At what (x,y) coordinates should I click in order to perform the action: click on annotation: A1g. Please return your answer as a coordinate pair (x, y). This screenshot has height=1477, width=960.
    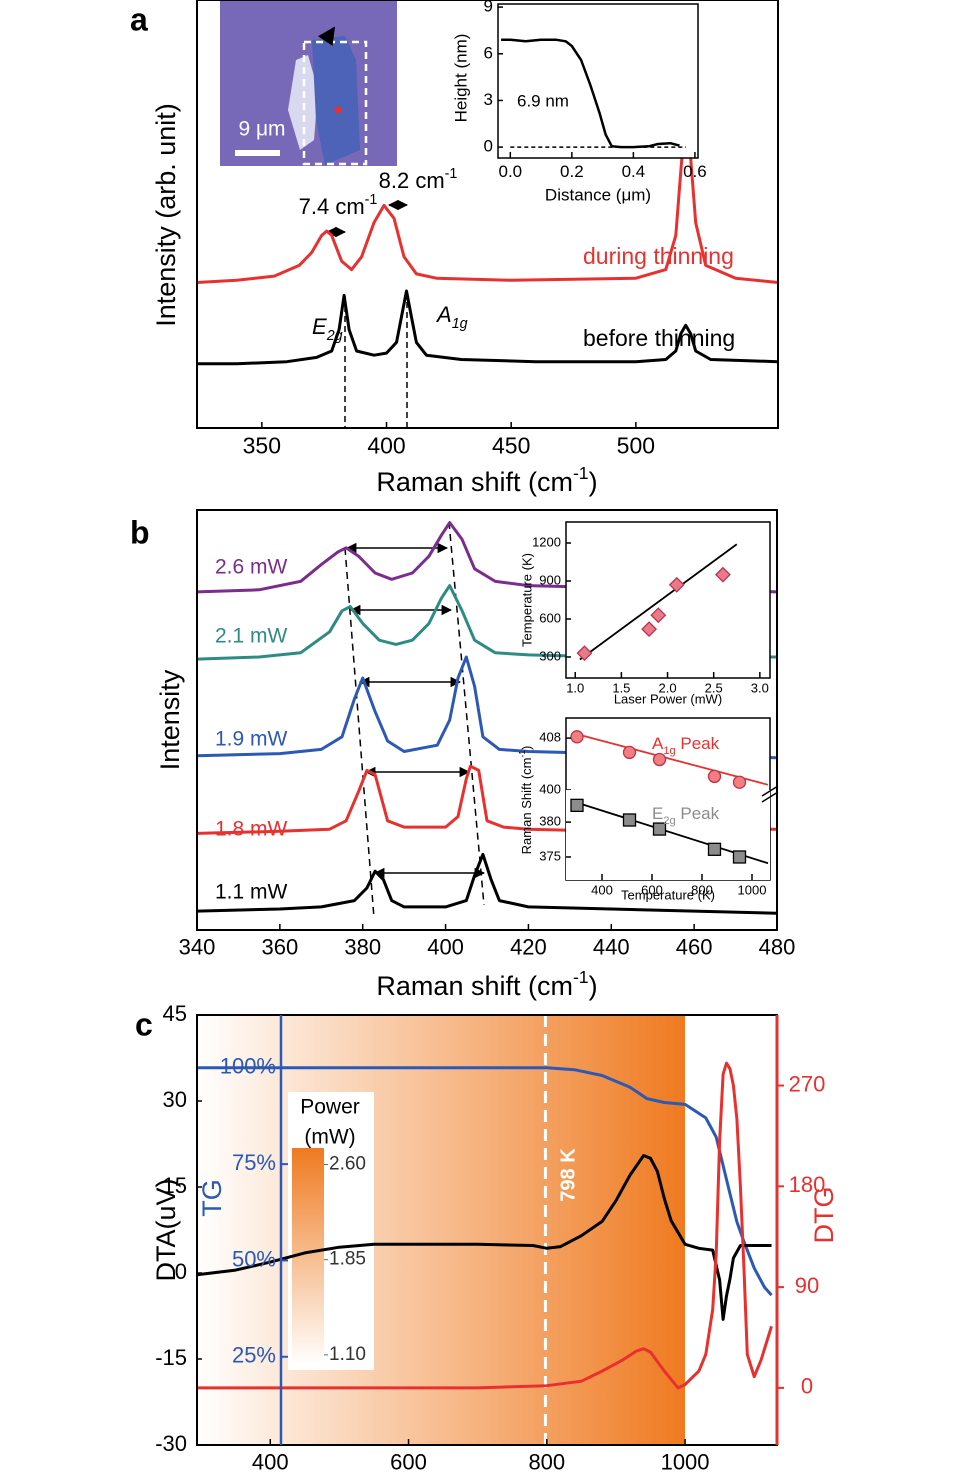
    Looking at the image, I should click on (451, 317).